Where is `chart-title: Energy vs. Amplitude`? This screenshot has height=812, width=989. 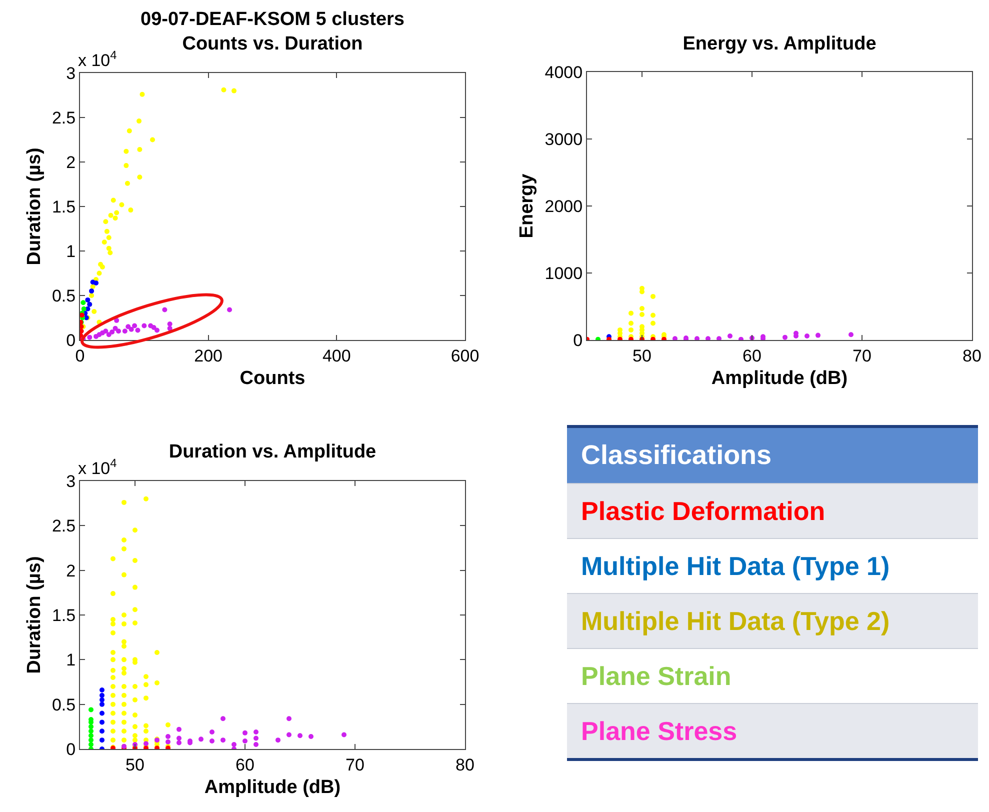 chart-title: Energy vs. Amplitude is located at coordinates (779, 43).